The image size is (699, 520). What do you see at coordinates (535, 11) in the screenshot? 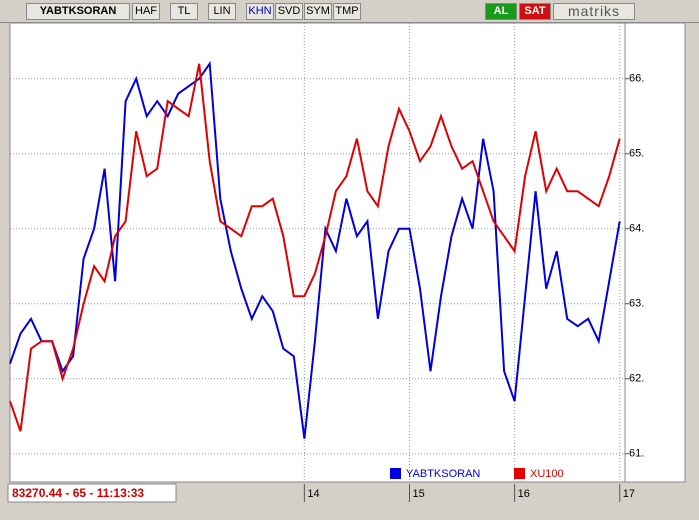
I see `sell-button: SAT` at bounding box center [535, 11].